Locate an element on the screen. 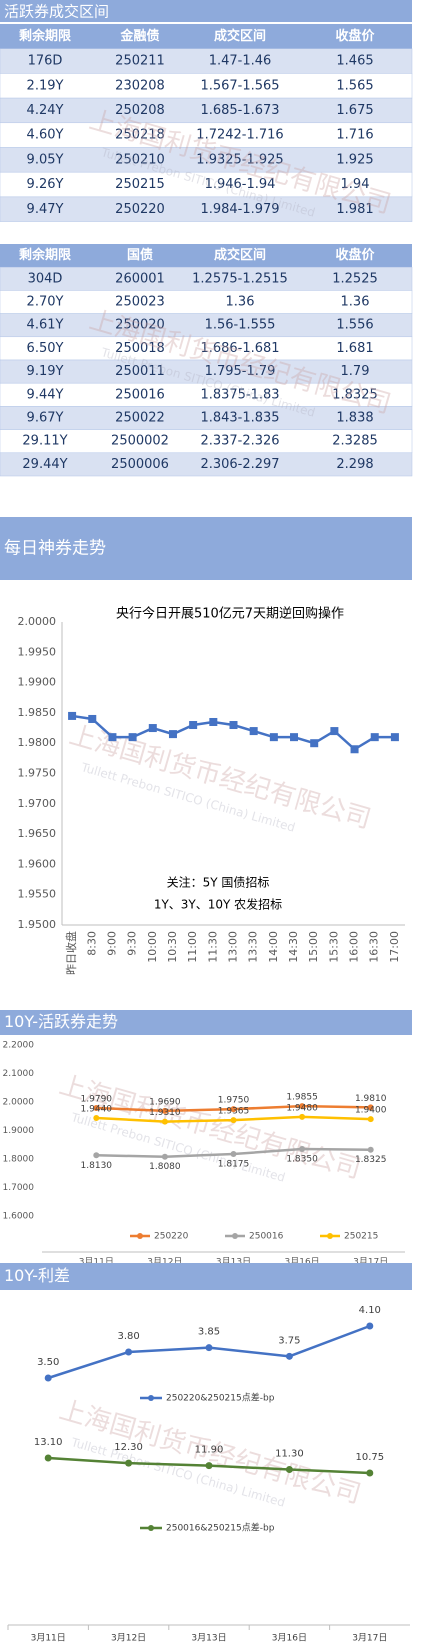 The width and height of the screenshot is (434, 1649). x-tick-label: 11:30 is located at coordinates (212, 947).